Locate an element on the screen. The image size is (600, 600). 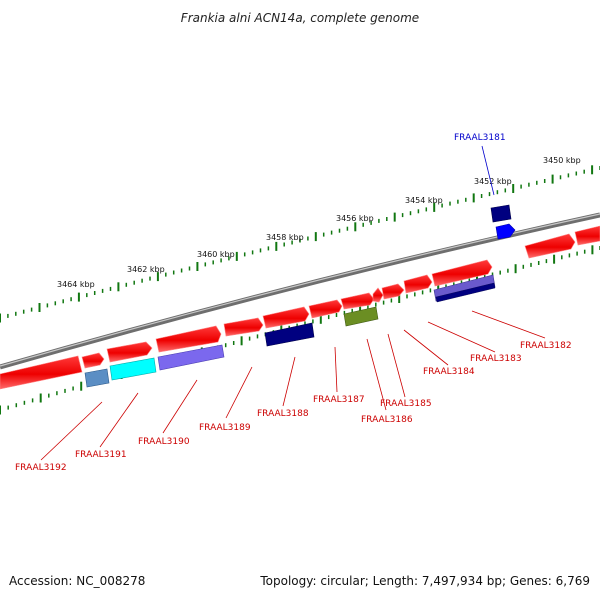
scale-label-3452: 3452 kbp is located at coordinates (493, 181).